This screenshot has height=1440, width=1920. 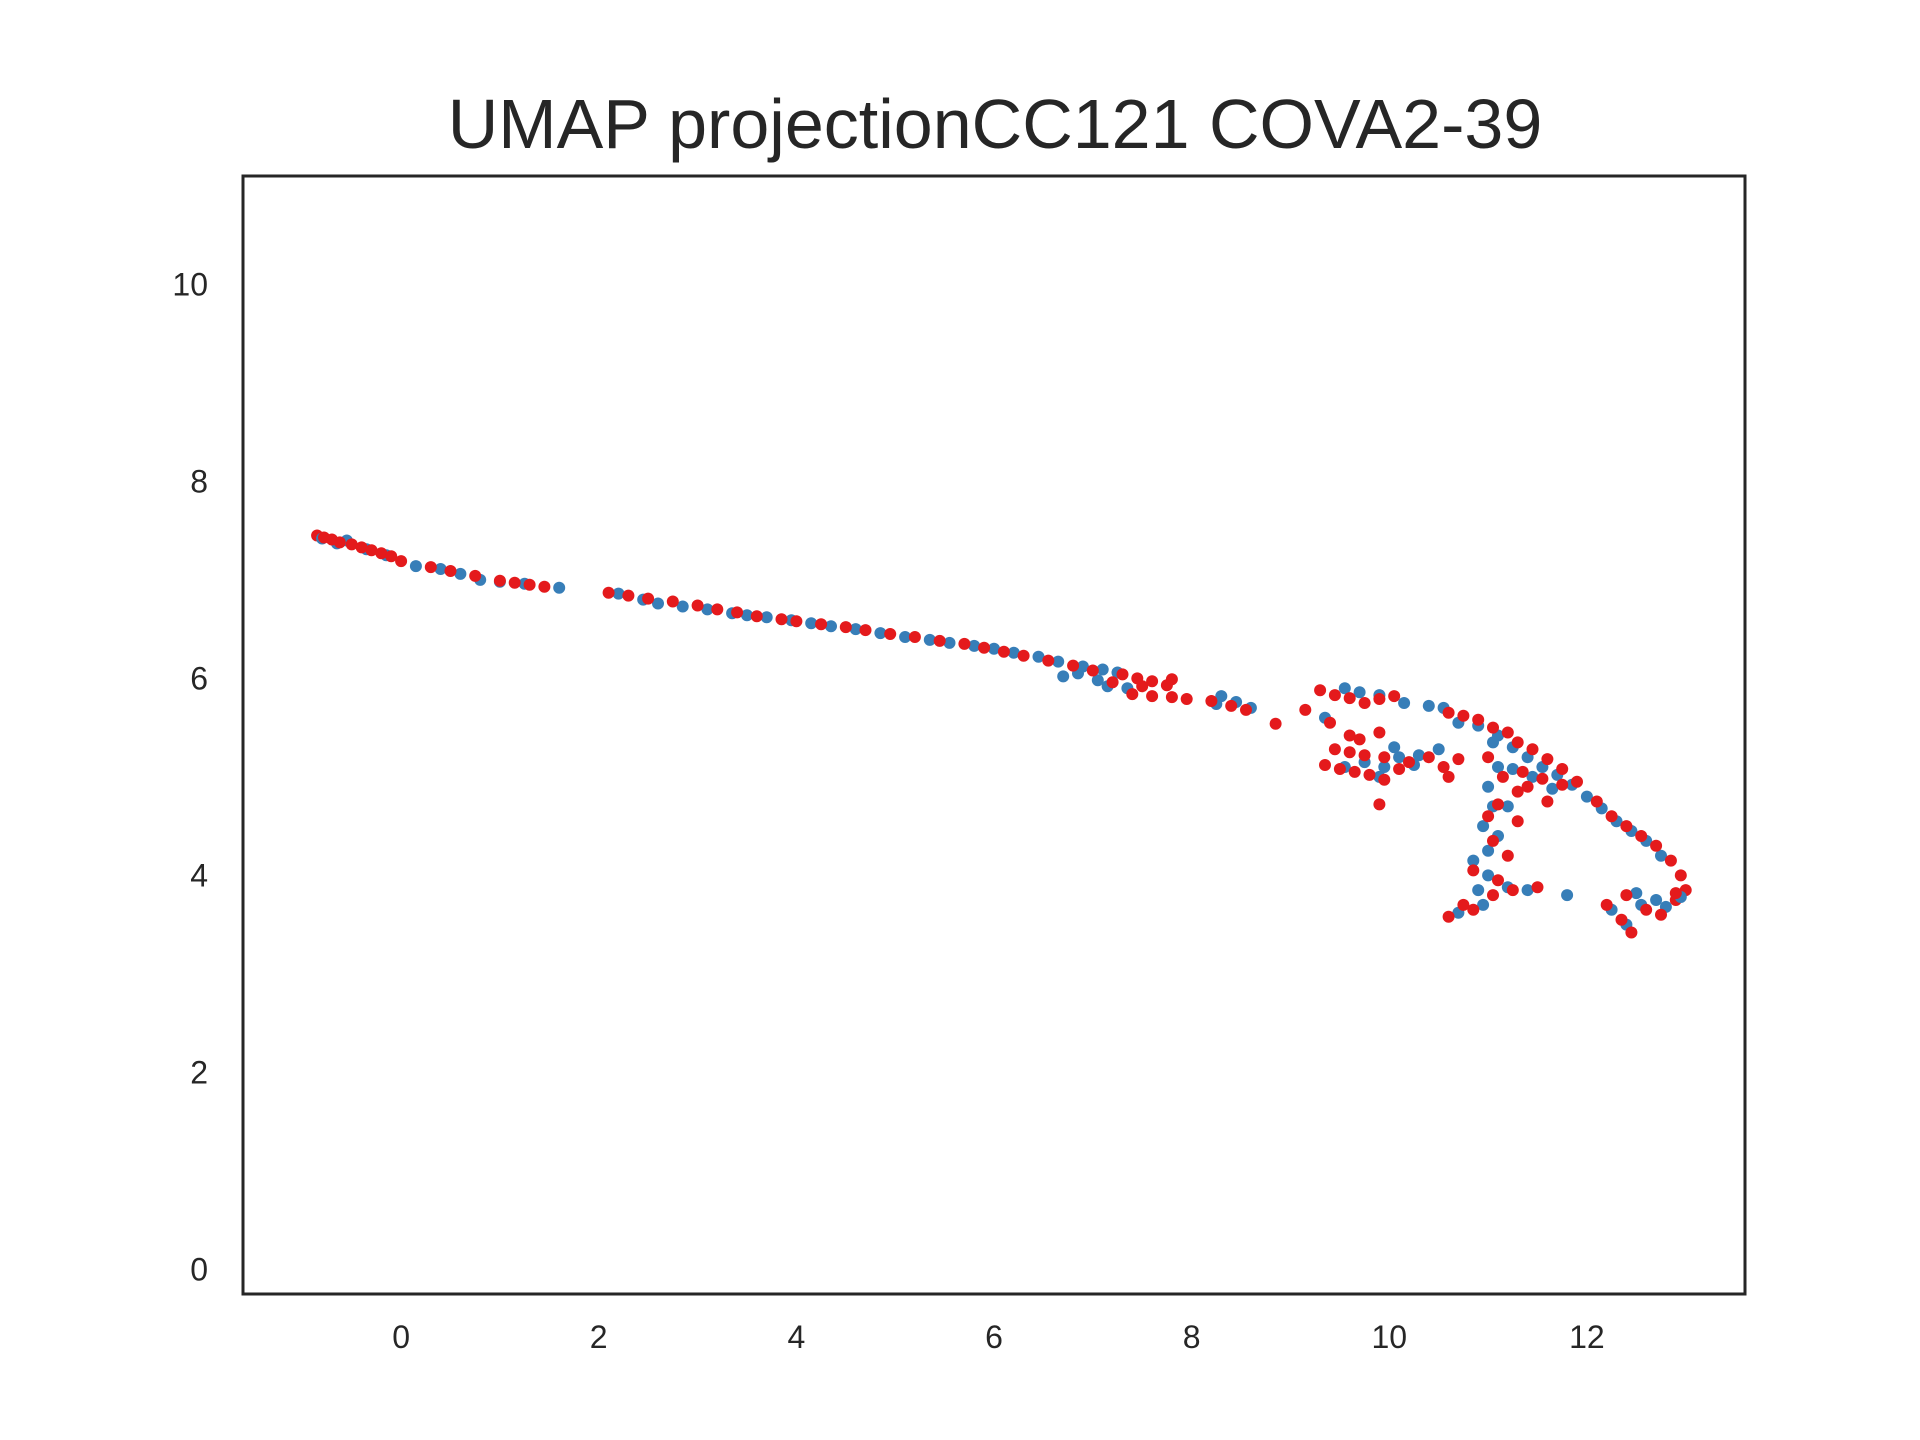 I want to click on y-tick-labels: 0 2 4 6 8 10, so click(x=190, y=776).